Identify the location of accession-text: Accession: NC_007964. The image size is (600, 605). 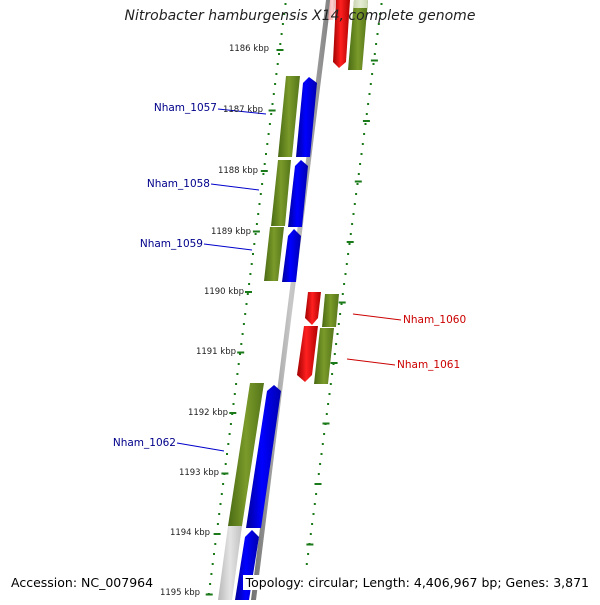
(82, 582).